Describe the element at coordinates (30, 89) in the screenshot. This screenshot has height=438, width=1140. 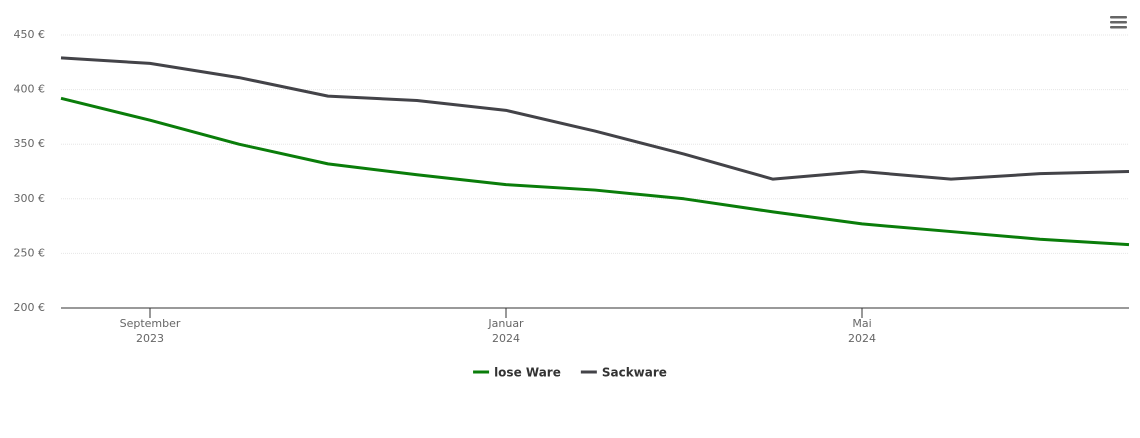
I see `y-tick-label: 400 €` at that location.